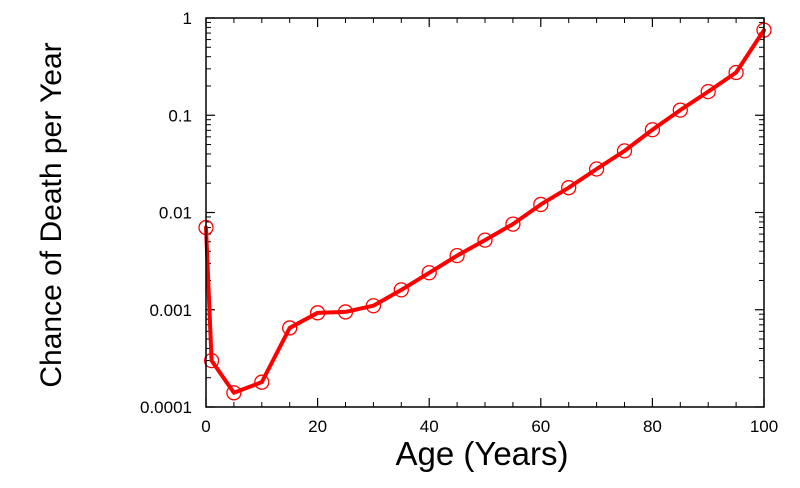 This screenshot has height=488, width=800. I want to click on x-axis-label: Age (Years), so click(481, 453).